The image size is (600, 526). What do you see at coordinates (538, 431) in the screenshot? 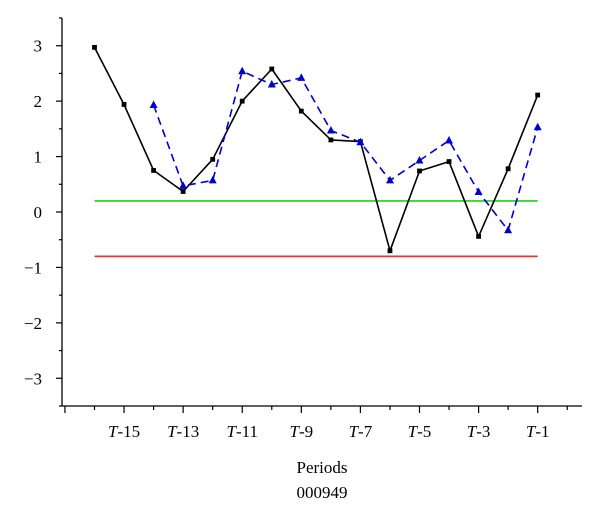
I see `x-tick-label: T-1` at bounding box center [538, 431].